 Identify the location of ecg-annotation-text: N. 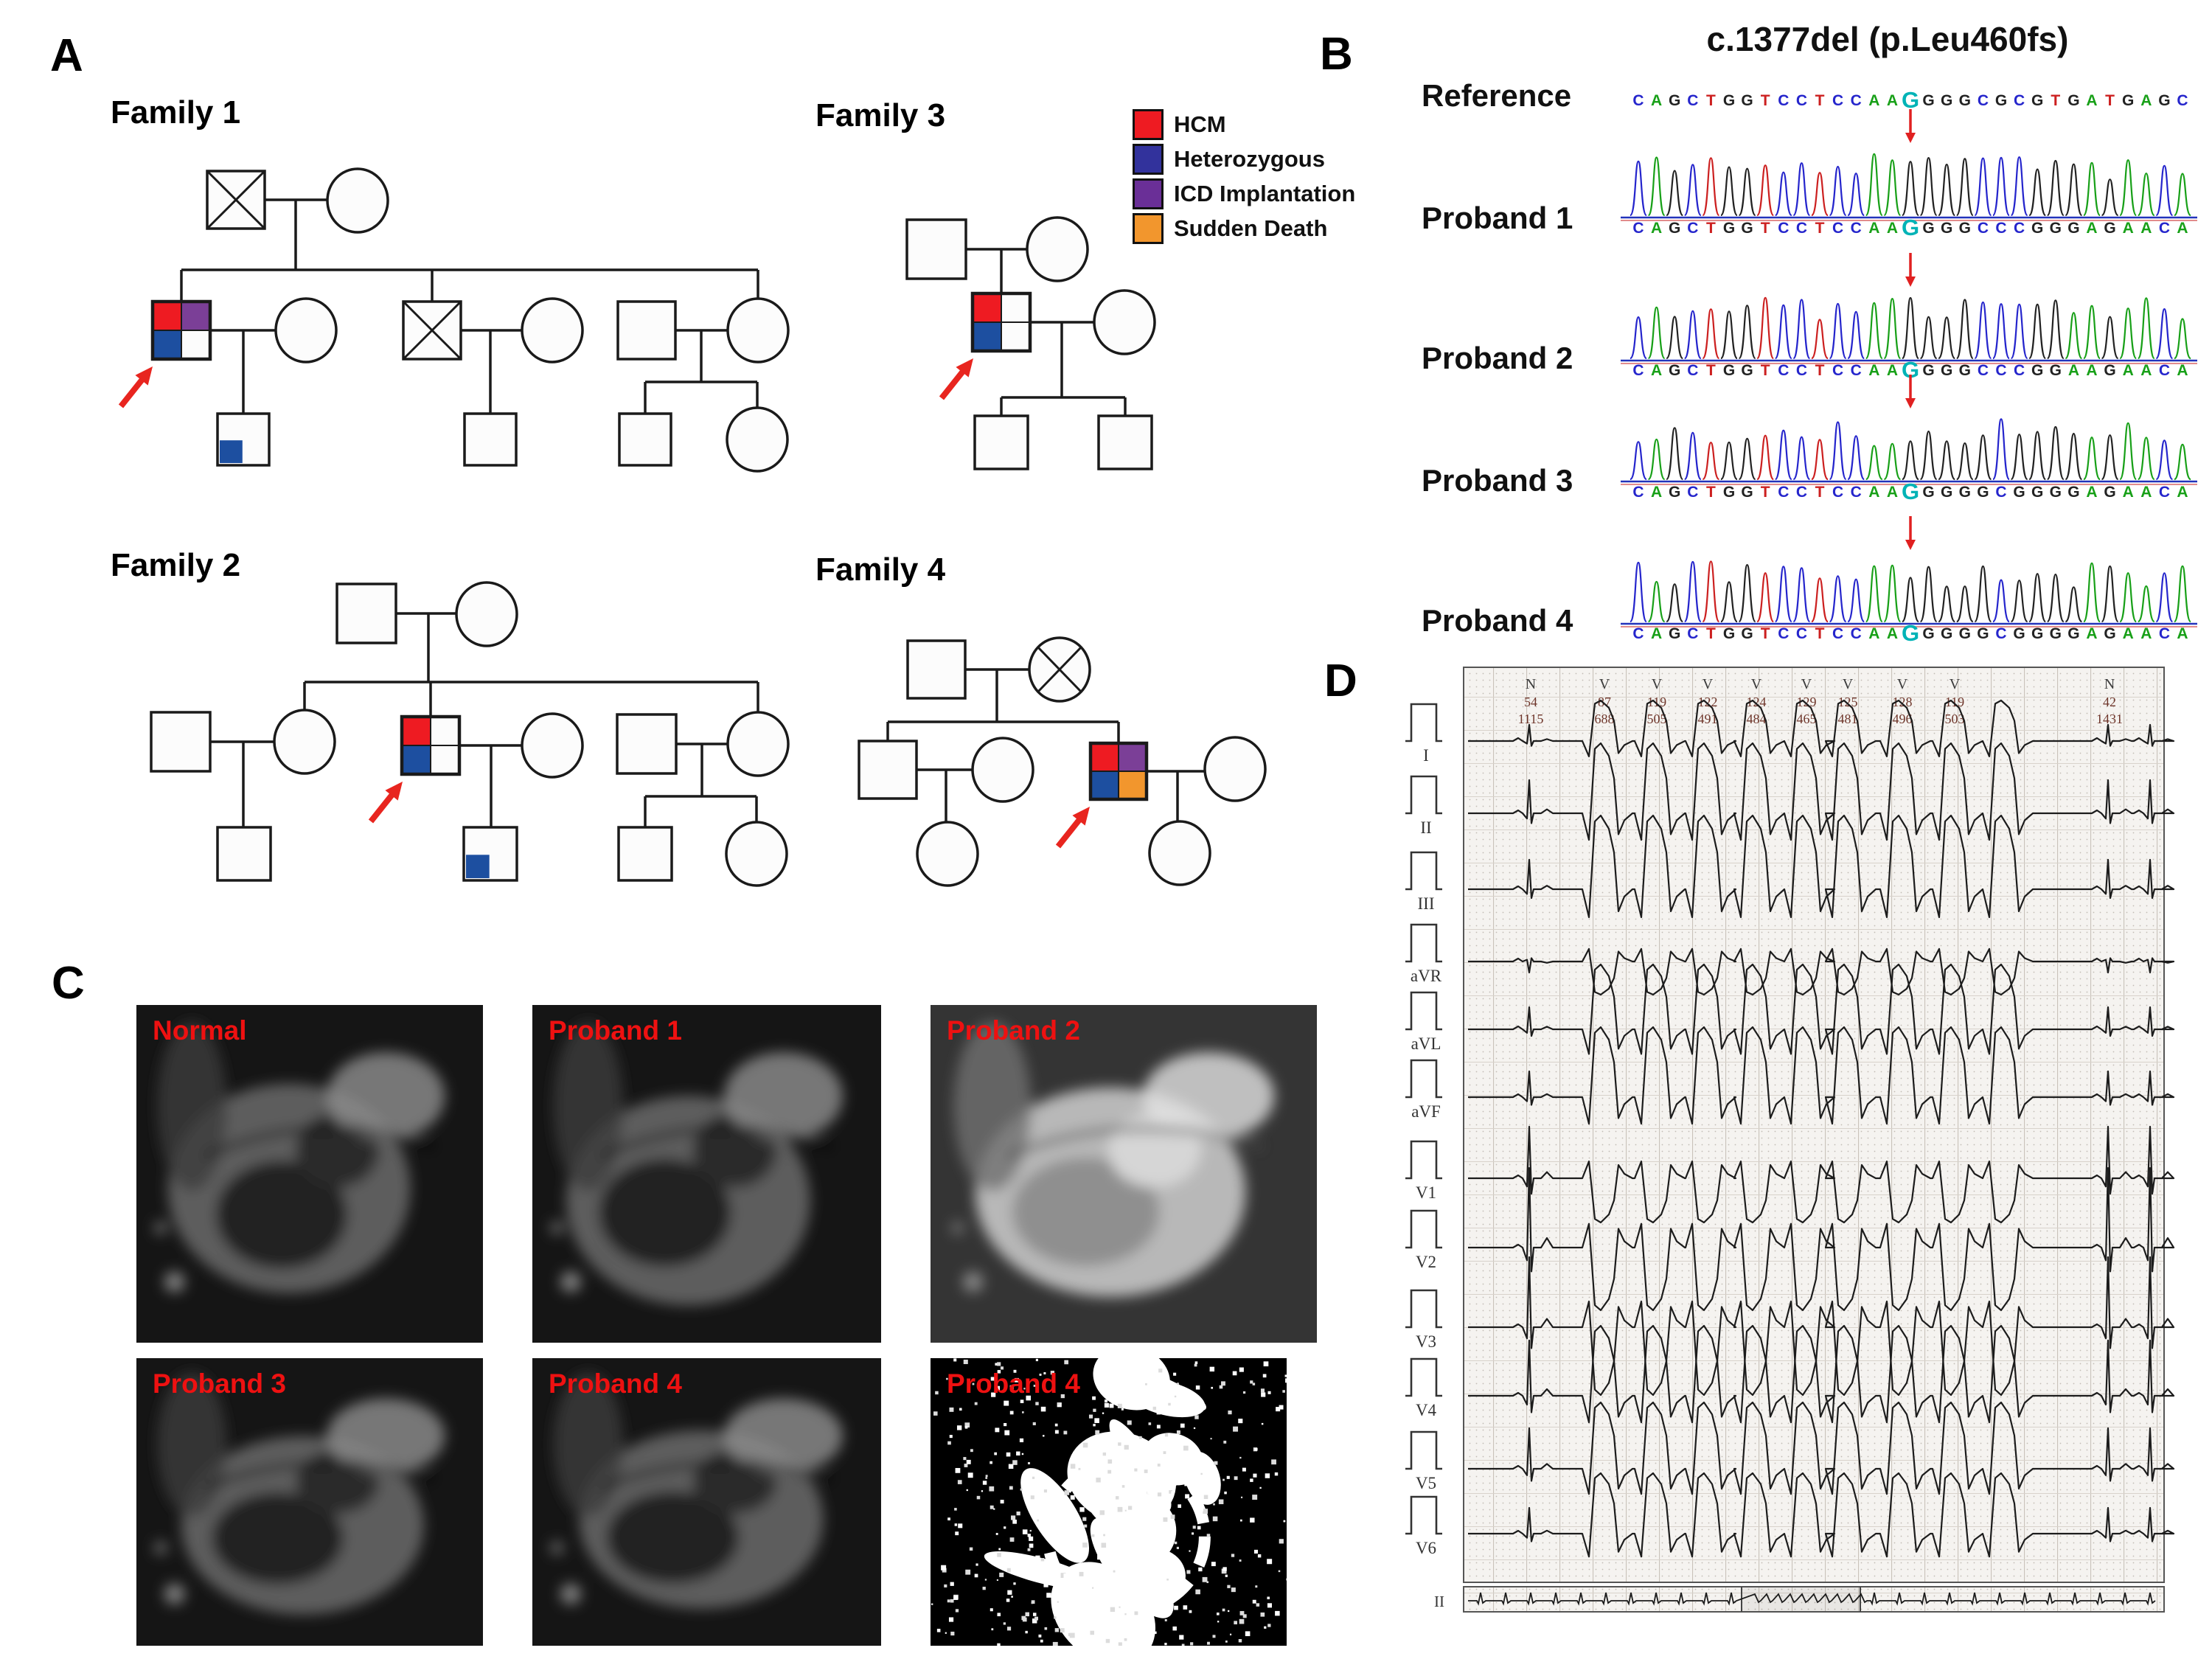
(1531, 684).